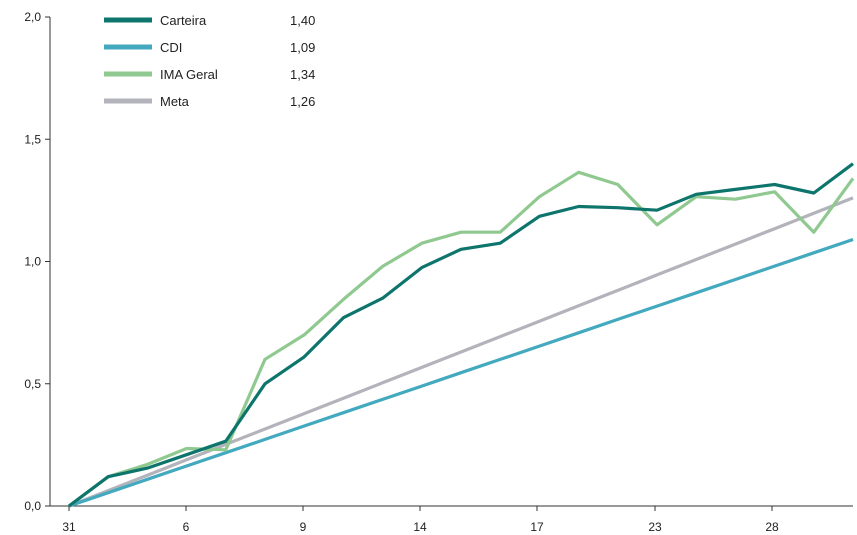 The width and height of the screenshot is (857, 535). I want to click on legend-value: 1,09, so click(302, 47).